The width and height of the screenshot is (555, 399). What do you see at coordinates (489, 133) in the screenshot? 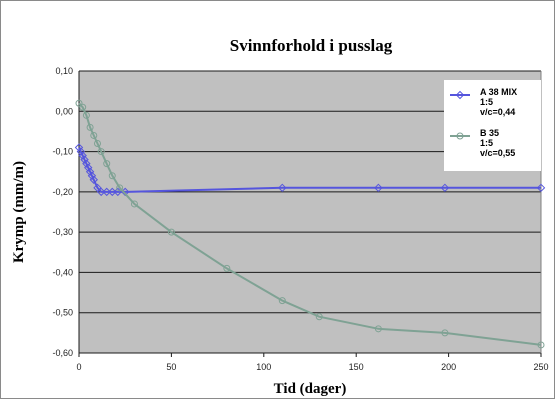
I see `legend-label: B 35` at bounding box center [489, 133].